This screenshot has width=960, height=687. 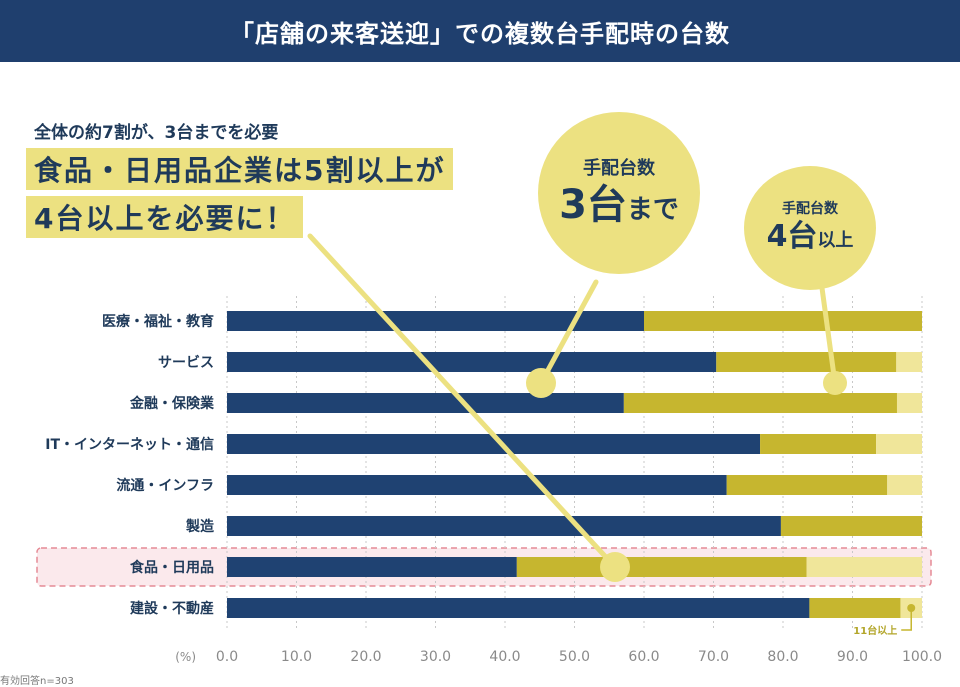 I want to click on pointer-line-4-plus, so click(x=828, y=335).